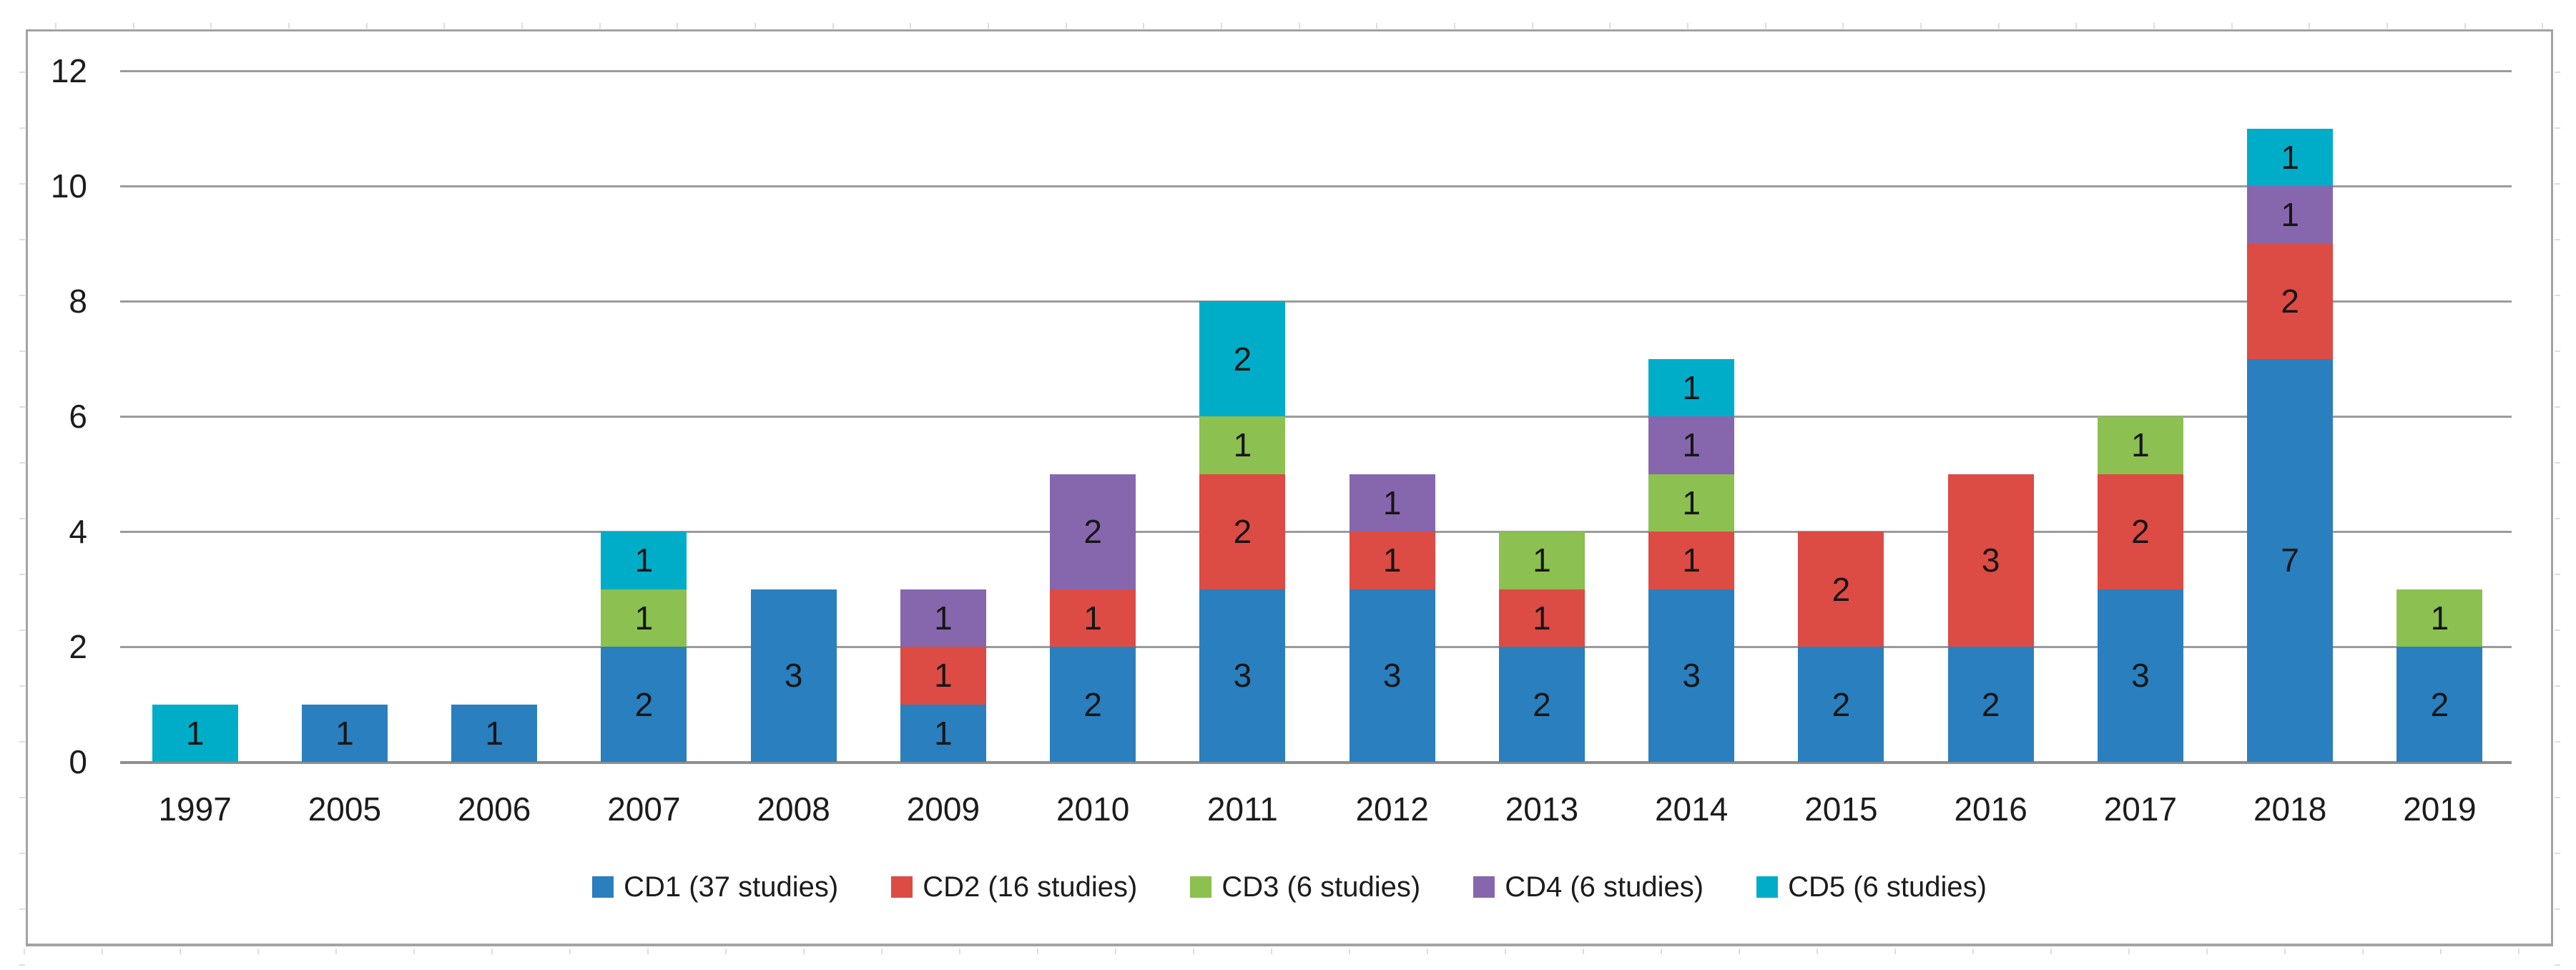 This screenshot has height=970, width=2576. What do you see at coordinates (2440, 809) in the screenshot?
I see `x-axis-category-label: 2019` at bounding box center [2440, 809].